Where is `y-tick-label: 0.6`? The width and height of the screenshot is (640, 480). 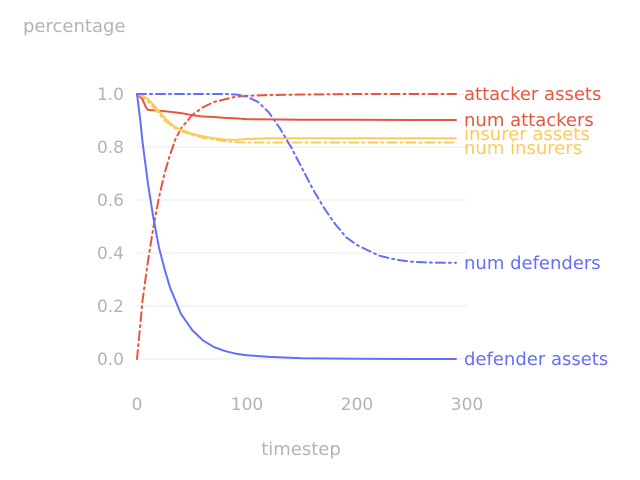 y-tick-label: 0.6 is located at coordinates (110, 201).